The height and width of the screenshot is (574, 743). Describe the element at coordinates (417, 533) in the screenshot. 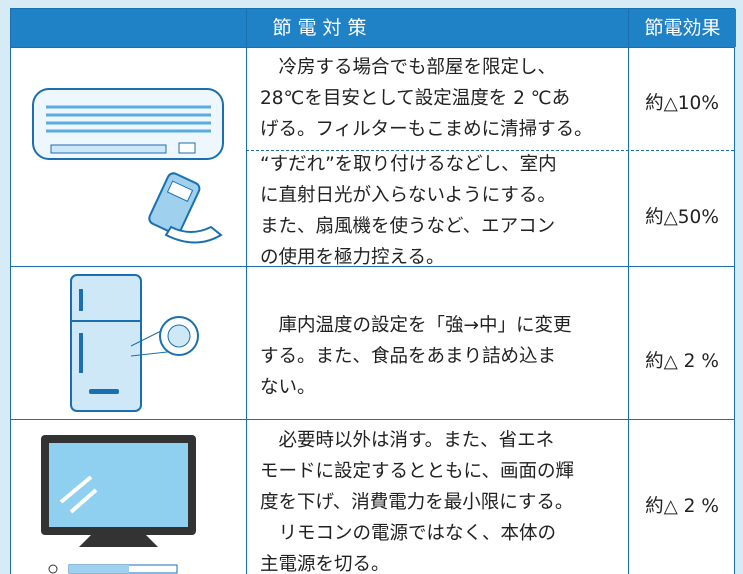

I see `text-line: リモコンの電源ではなく、本体の` at that location.